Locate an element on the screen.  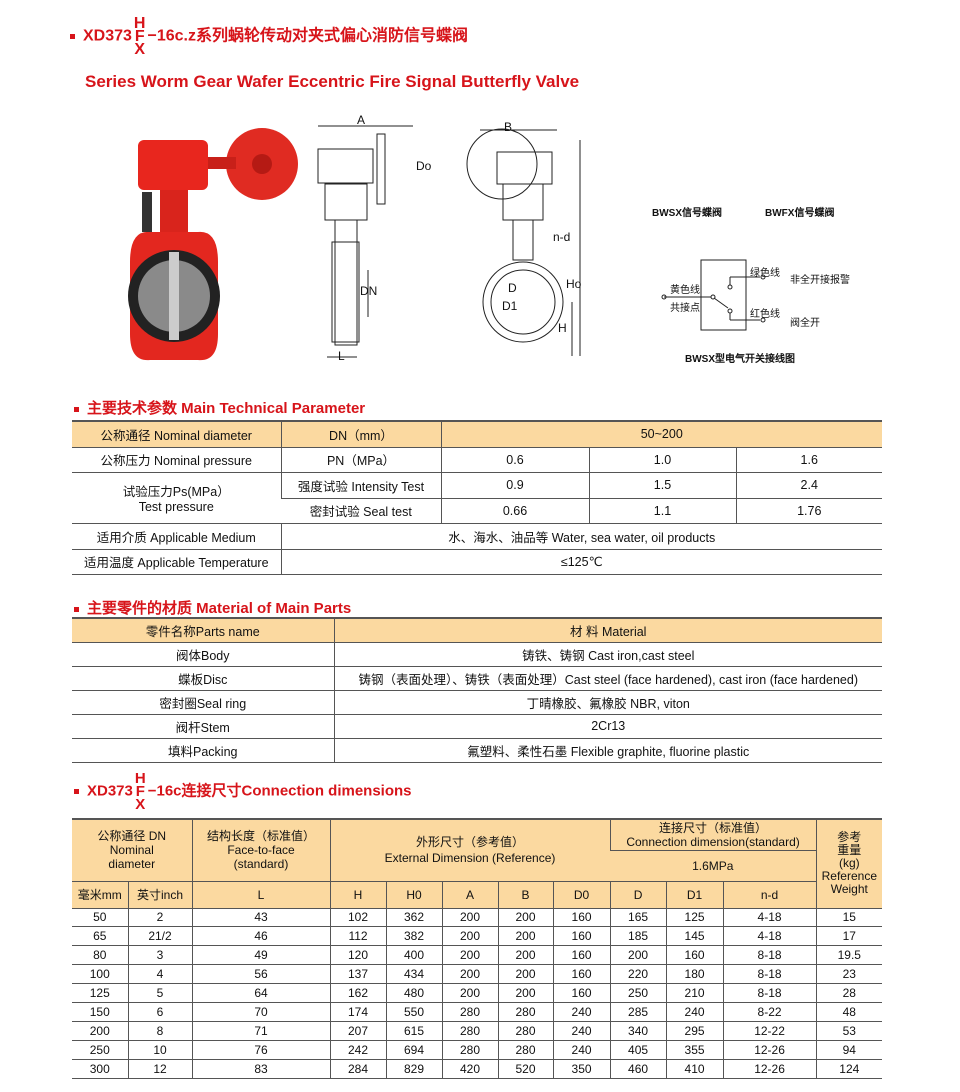
cell: 阀体Body is located at coordinates (203, 654).